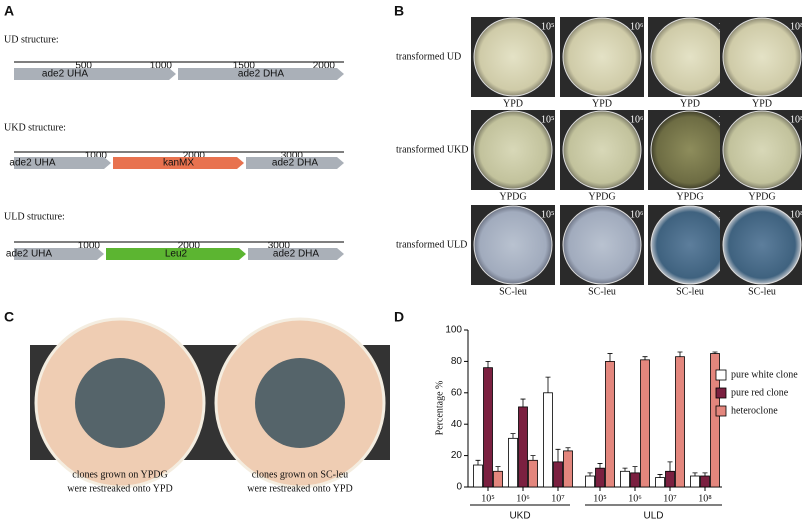  What do you see at coordinates (300, 474) in the screenshot?
I see `caption: clones grown on SC-leu` at bounding box center [300, 474].